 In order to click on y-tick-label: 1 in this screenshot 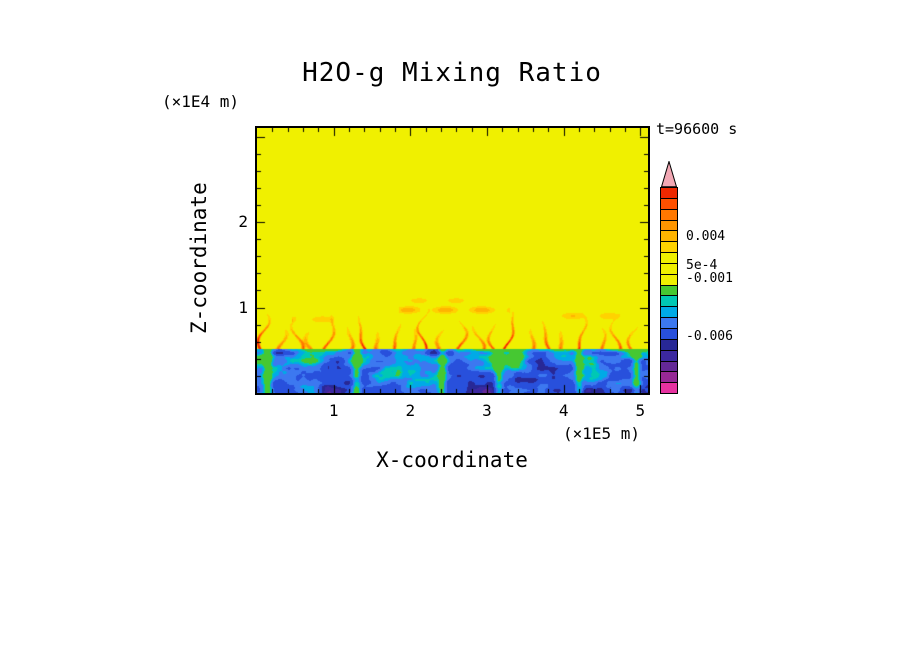, I will do `click(243, 307)`.